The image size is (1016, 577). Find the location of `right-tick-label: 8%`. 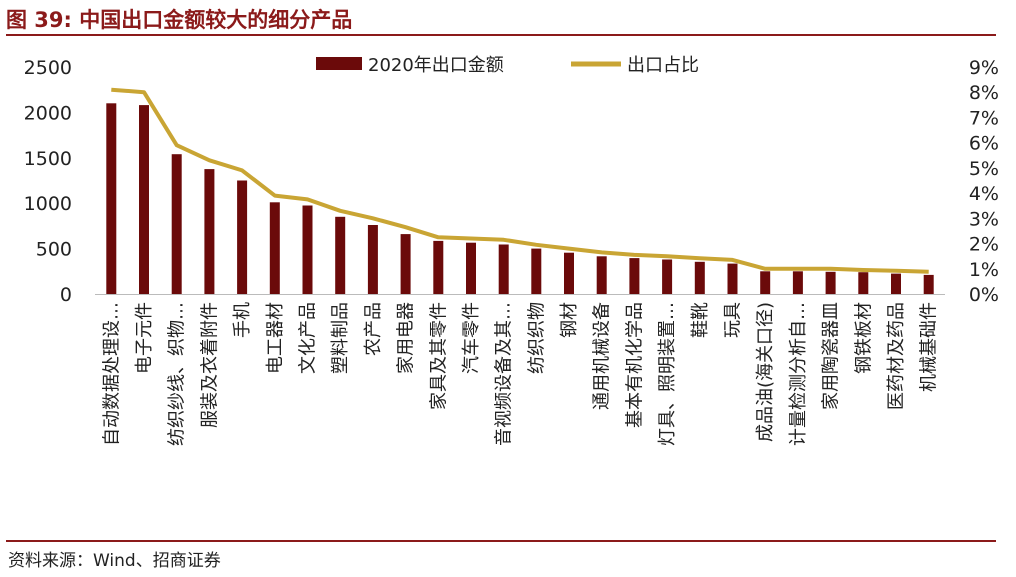

right-tick-label: 8% is located at coordinates (984, 93).